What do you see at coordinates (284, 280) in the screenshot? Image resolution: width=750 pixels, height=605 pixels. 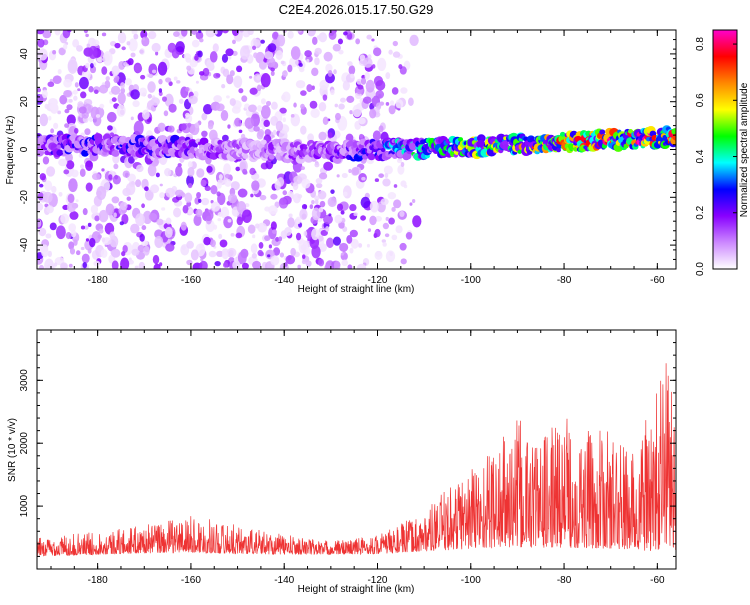 I see `x-tick-label: -140` at bounding box center [284, 280].